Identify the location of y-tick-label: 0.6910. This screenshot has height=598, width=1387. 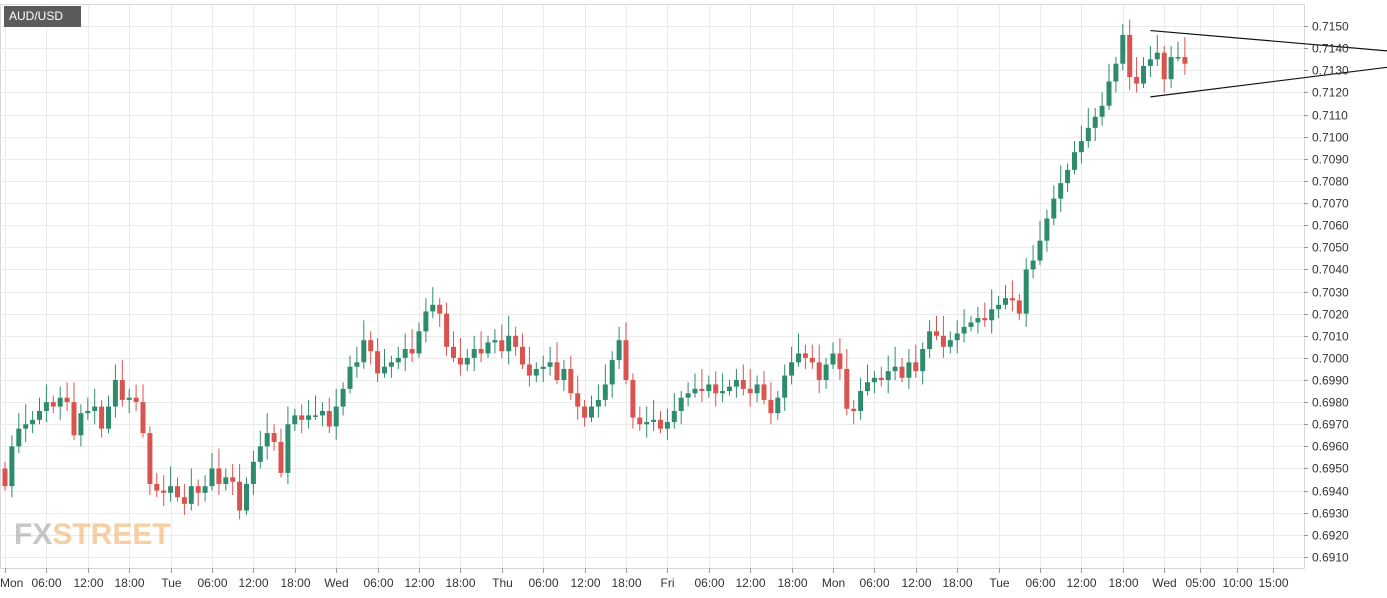
(1330, 558).